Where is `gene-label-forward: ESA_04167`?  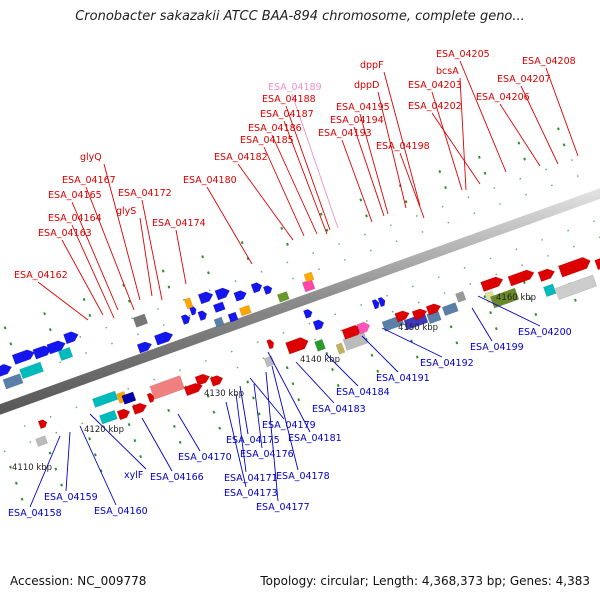 gene-label-forward: ESA_04167 is located at coordinates (89, 180).